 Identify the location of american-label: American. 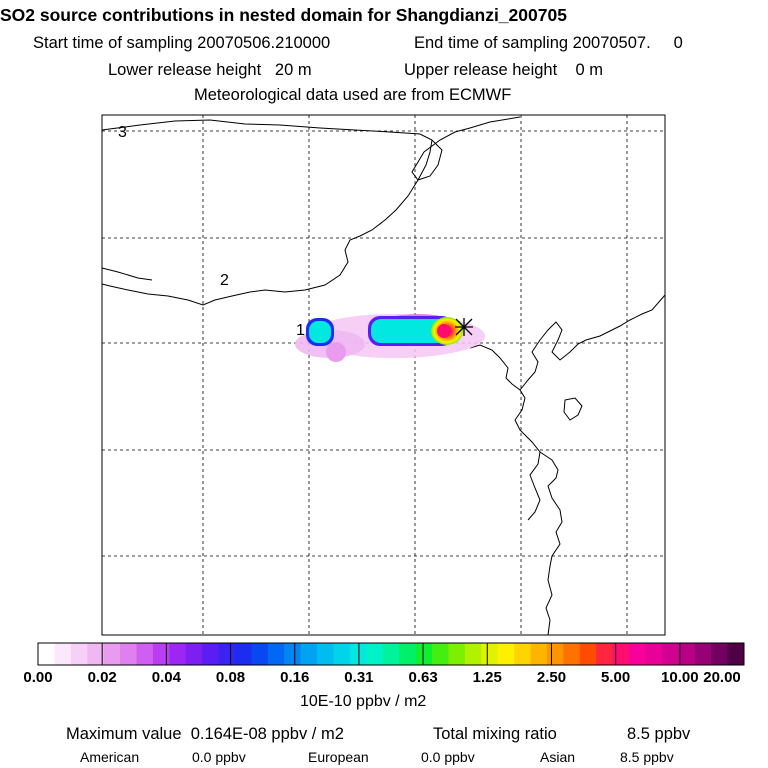
(110, 757).